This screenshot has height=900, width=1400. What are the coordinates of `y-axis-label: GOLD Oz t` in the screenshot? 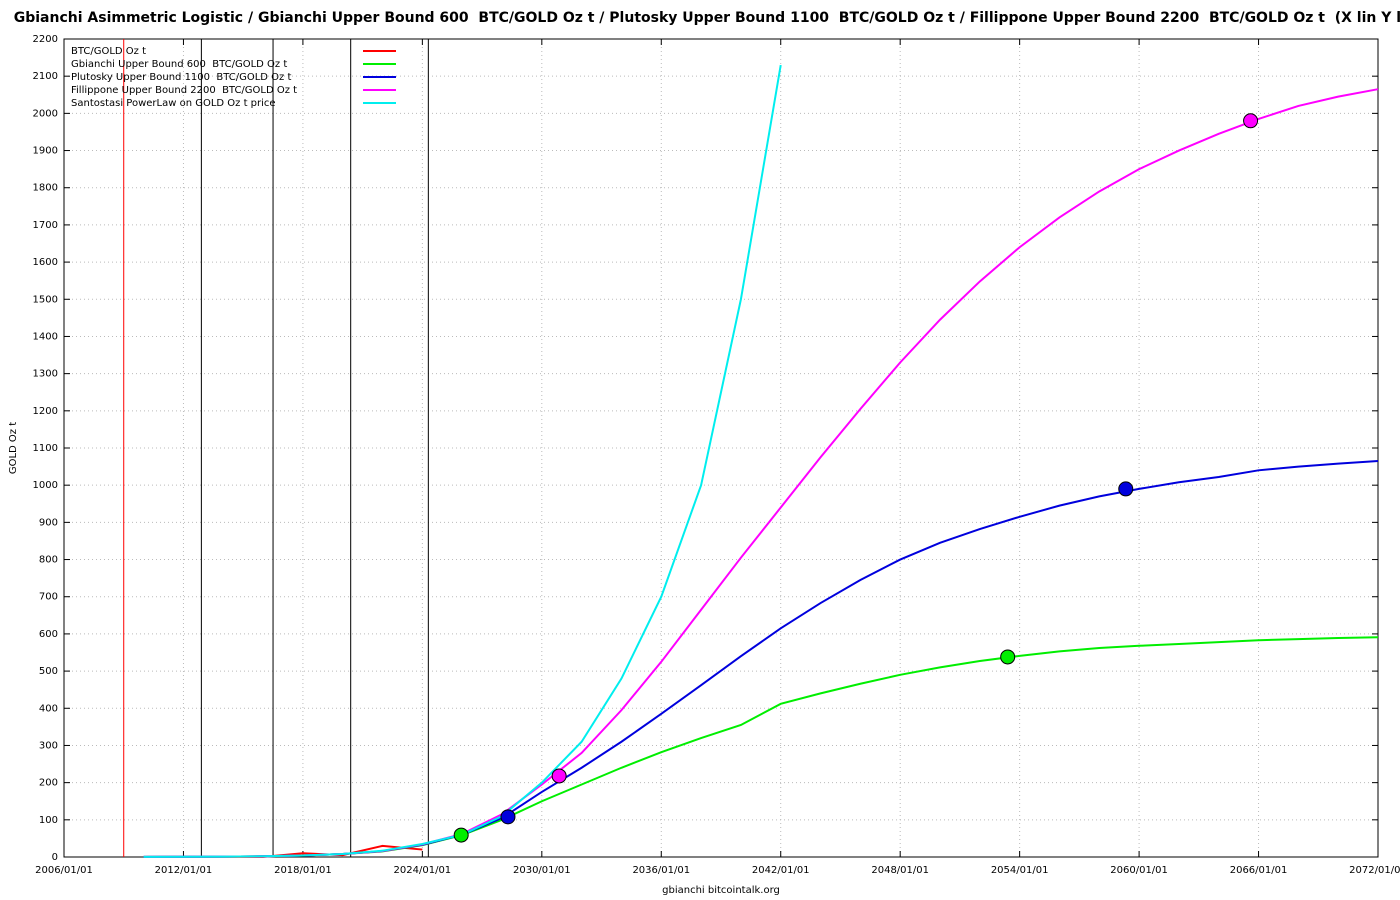 It's located at (13, 448).